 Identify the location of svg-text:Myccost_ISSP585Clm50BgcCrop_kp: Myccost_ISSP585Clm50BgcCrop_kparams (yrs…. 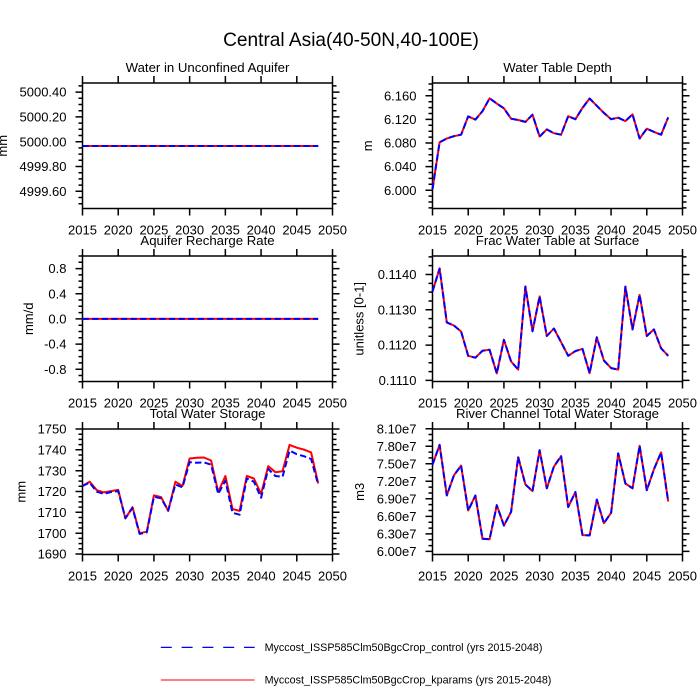
(408, 680).